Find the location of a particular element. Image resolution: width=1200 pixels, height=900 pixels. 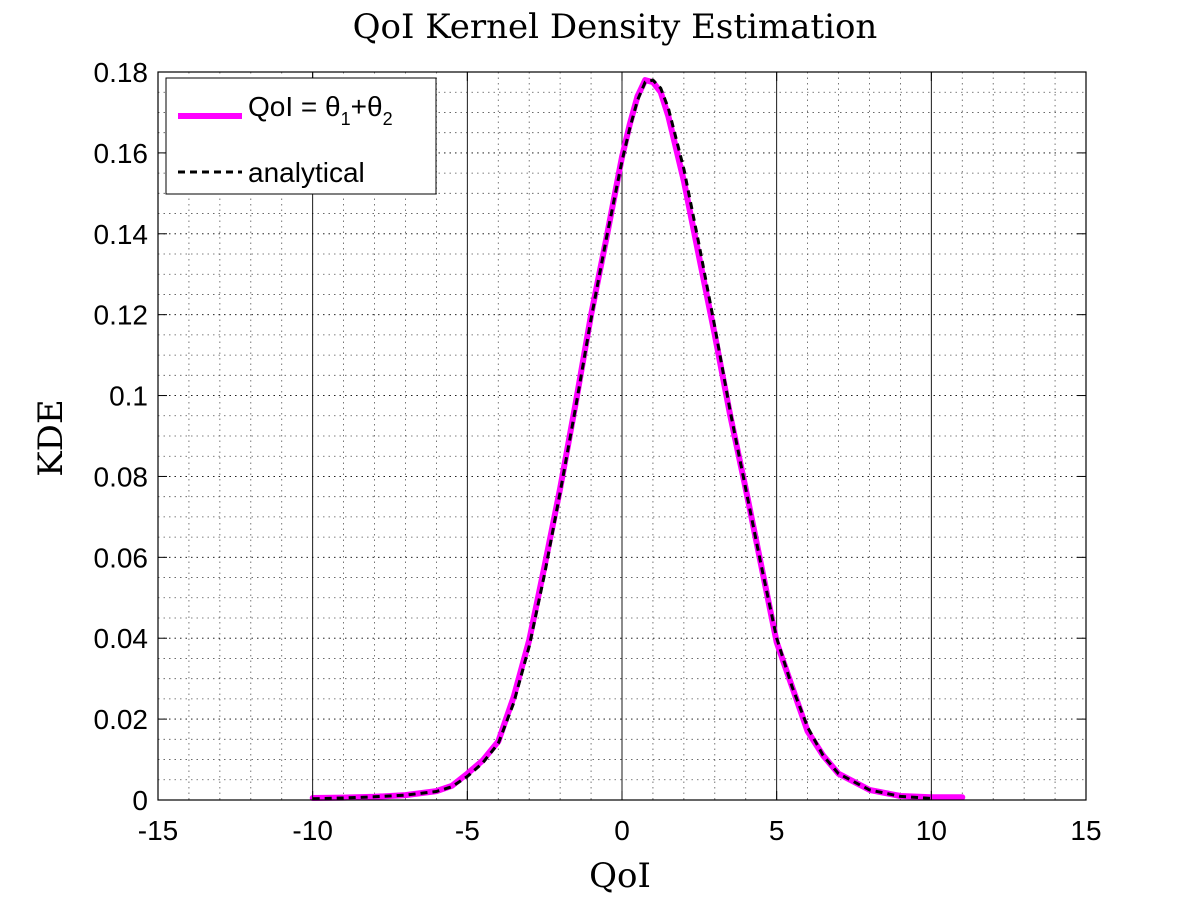

chart-title: QoI Kernel Density Estimation is located at coordinates (615, 27).